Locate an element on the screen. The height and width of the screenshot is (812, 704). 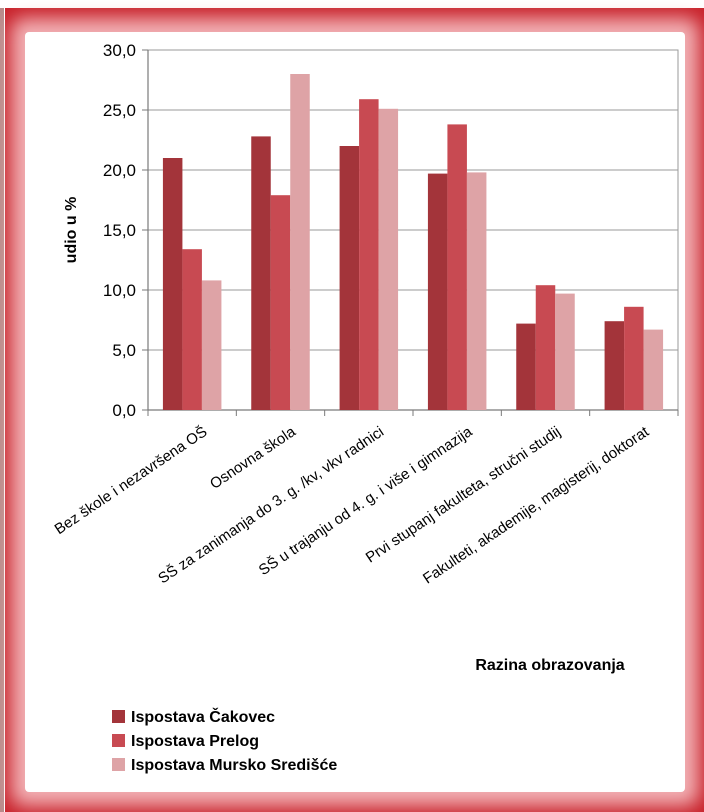
y-tick-label: 15,0 is located at coordinates (119, 230).